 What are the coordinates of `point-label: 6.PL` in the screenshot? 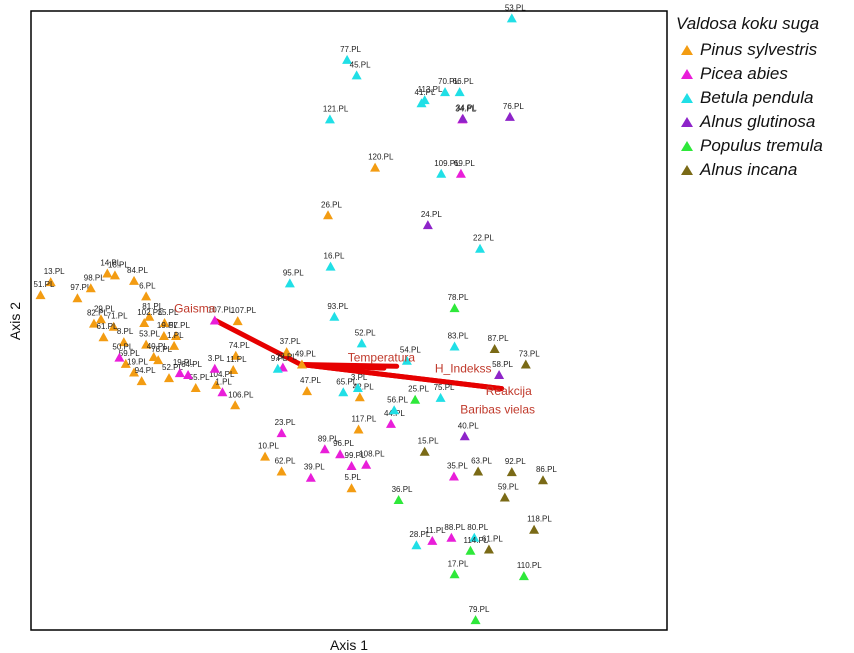 It's located at (147, 285).